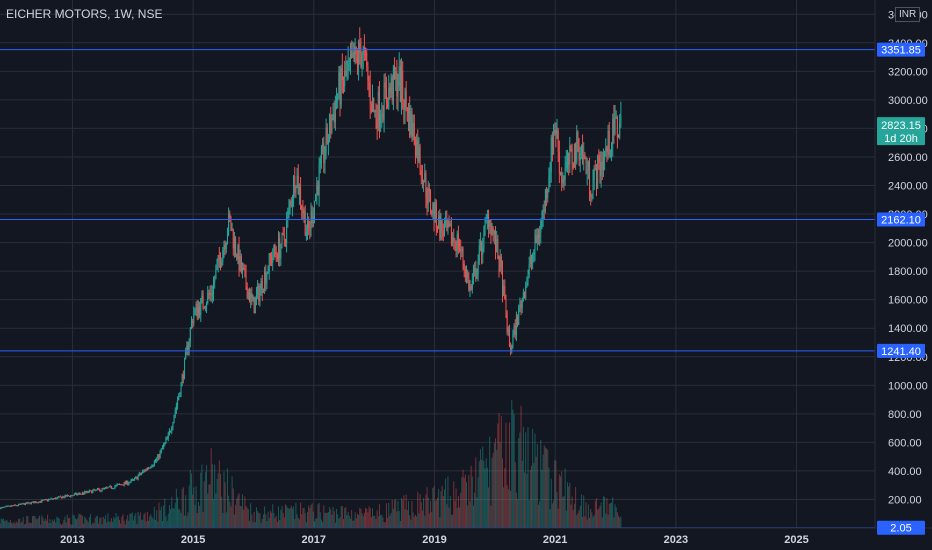 Image resolution: width=932 pixels, height=550 pixels. I want to click on last-price-badge, so click(901, 131).